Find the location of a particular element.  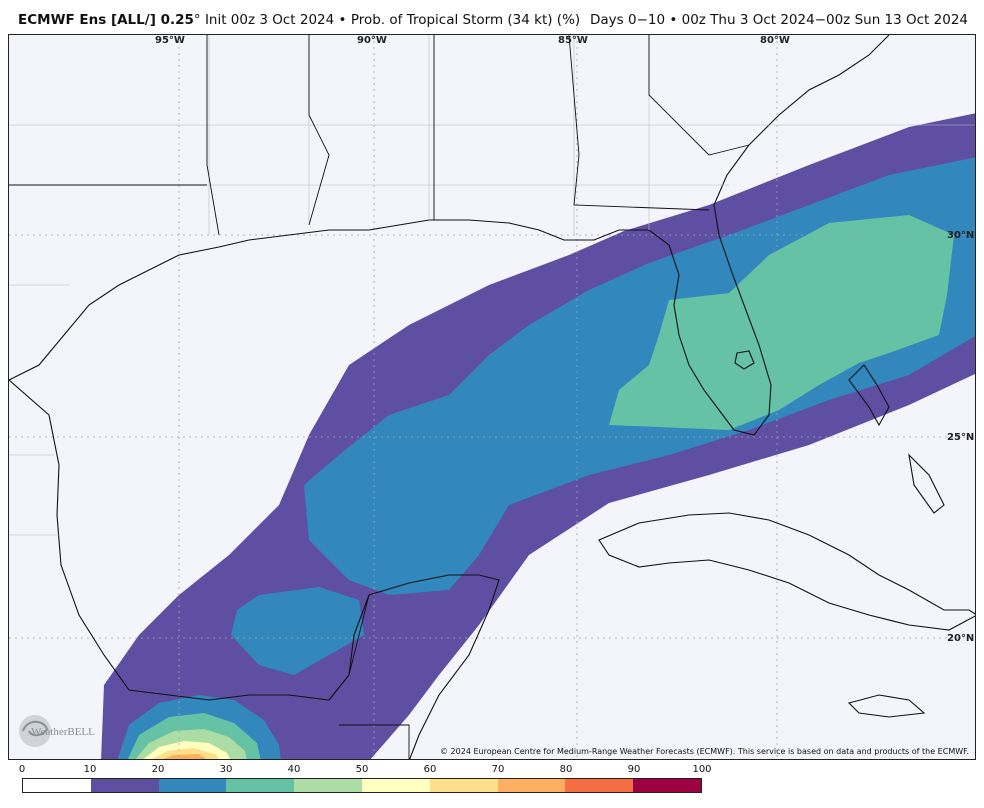

logo-text: WeatherBELL is located at coordinates (63, 732).